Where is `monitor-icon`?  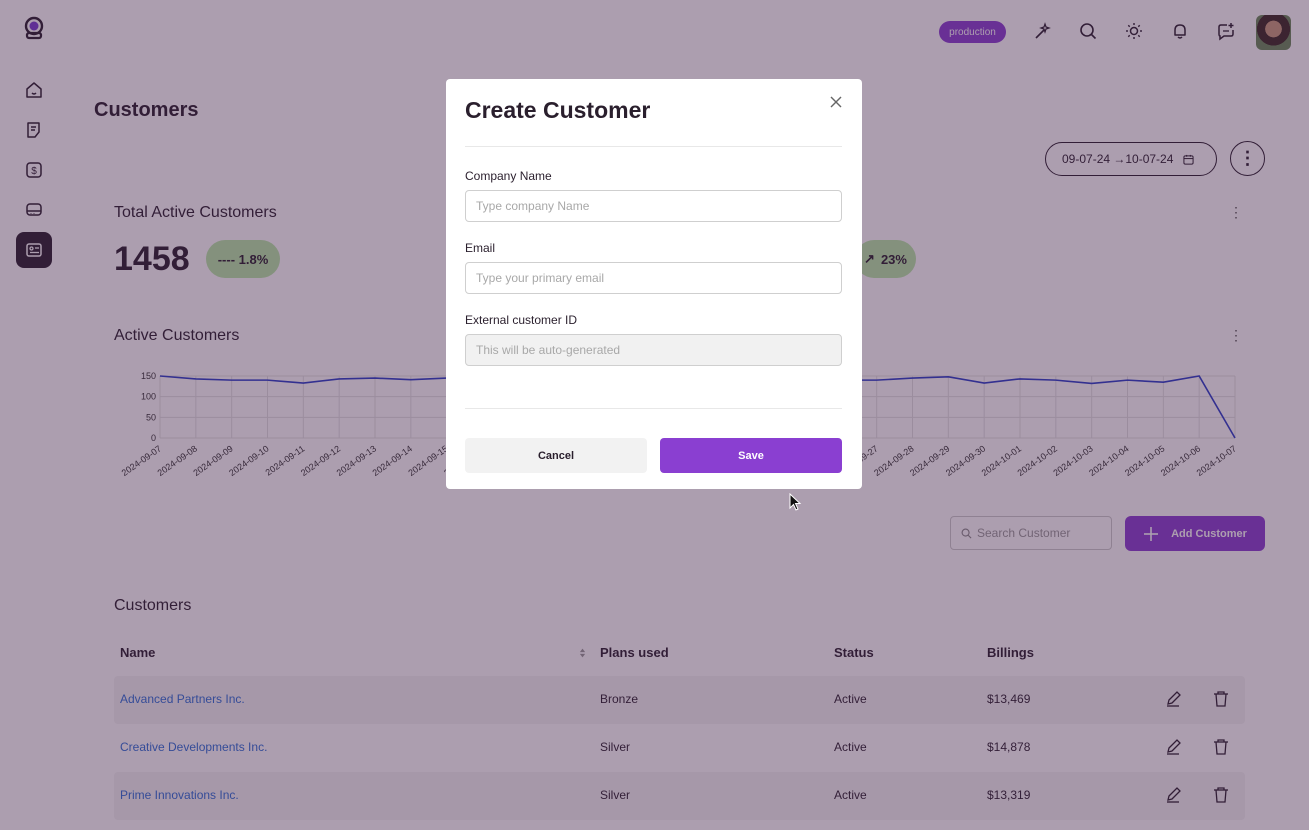
monitor-icon is located at coordinates (34, 209).